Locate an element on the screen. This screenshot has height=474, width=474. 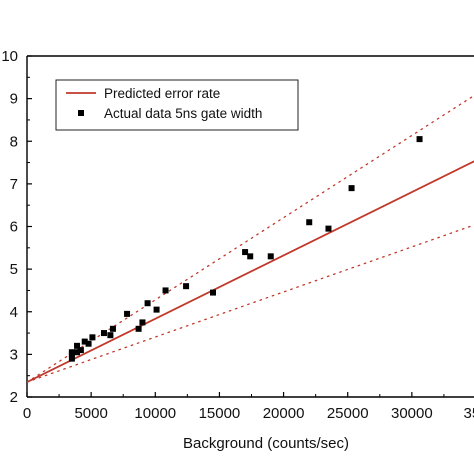
legend-square-swatch is located at coordinates (81, 113).